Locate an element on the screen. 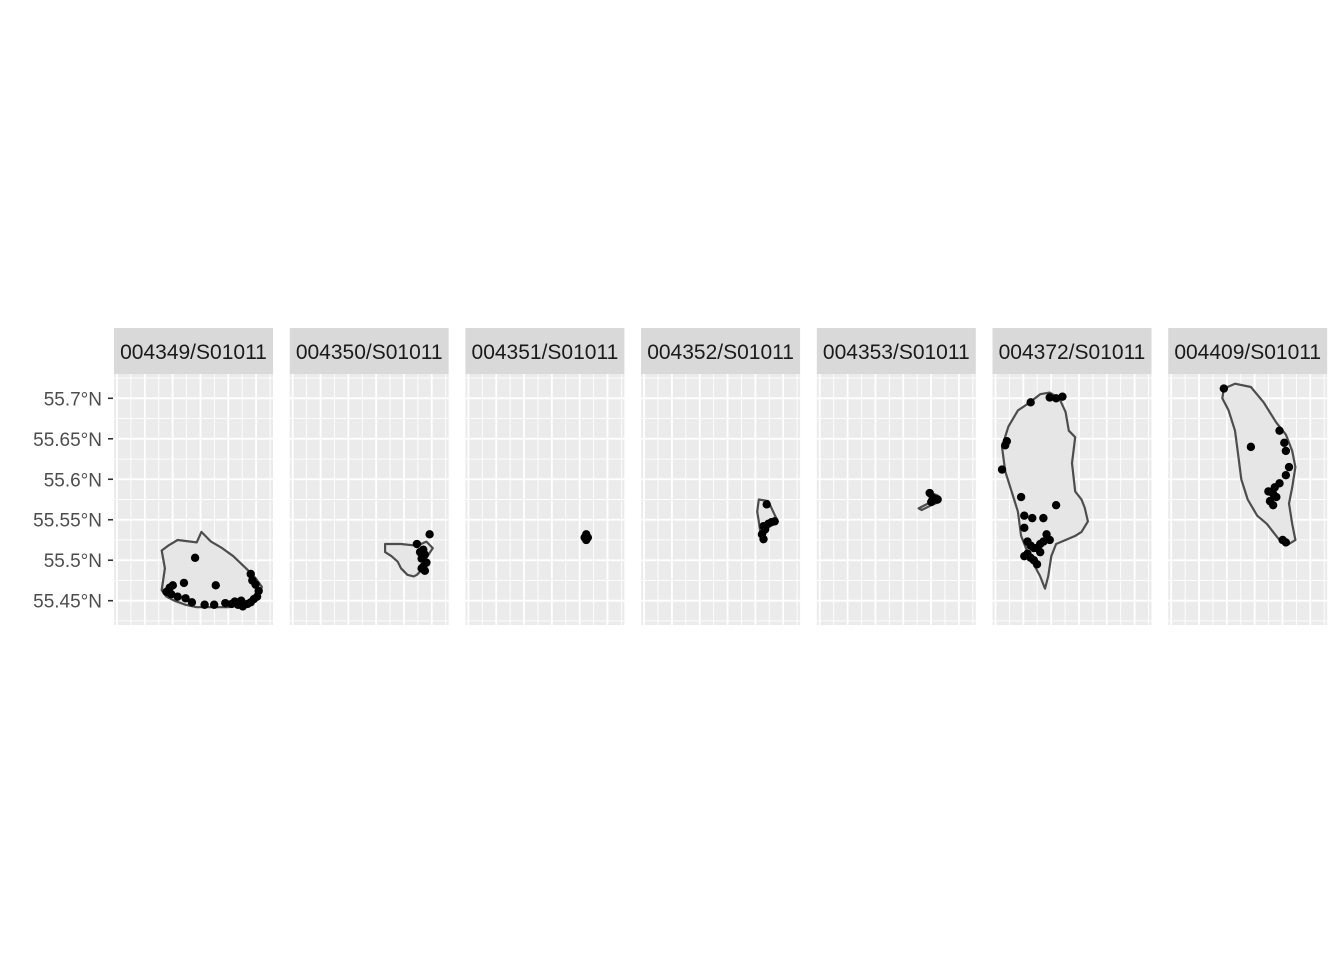 This screenshot has height=960, width=1344. facet-panel: 004353/S01011 is located at coordinates (896, 476).